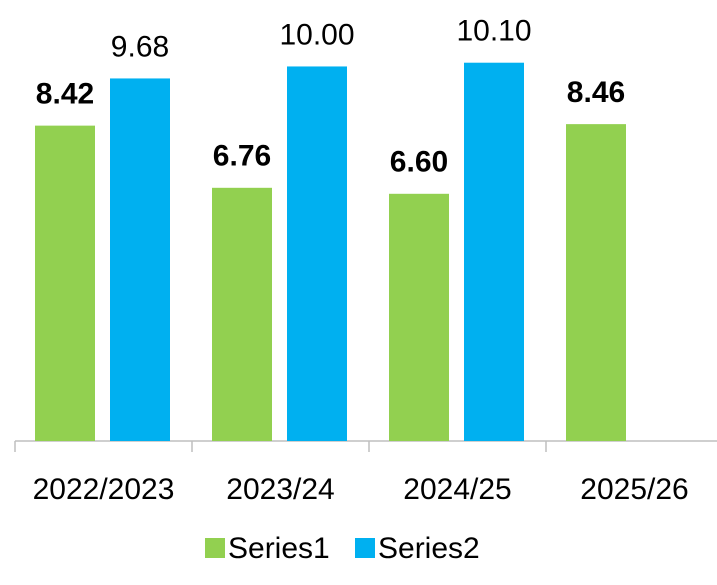 Image resolution: width=717 pixels, height=585 pixels. I want to click on value-label: 9.68, so click(140, 46).